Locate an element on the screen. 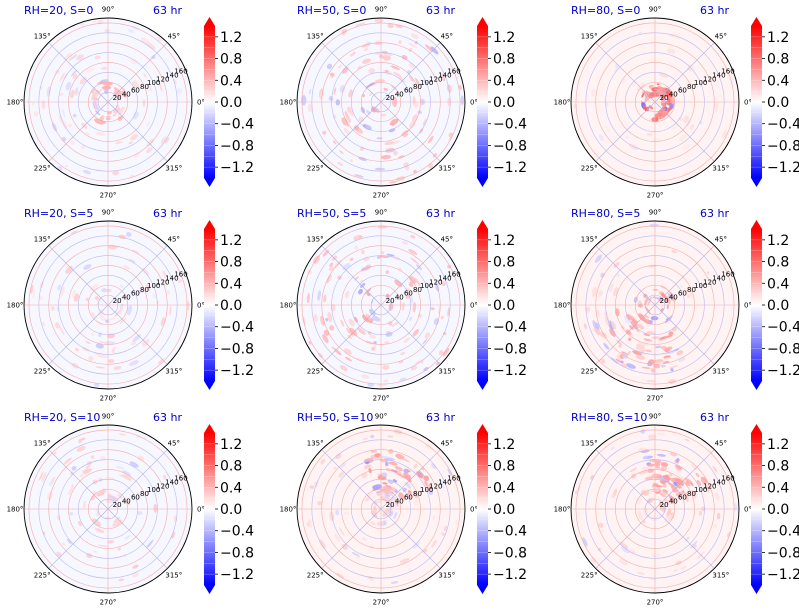  colorbar-tick-label: −0.4 is located at coordinates (510, 532).